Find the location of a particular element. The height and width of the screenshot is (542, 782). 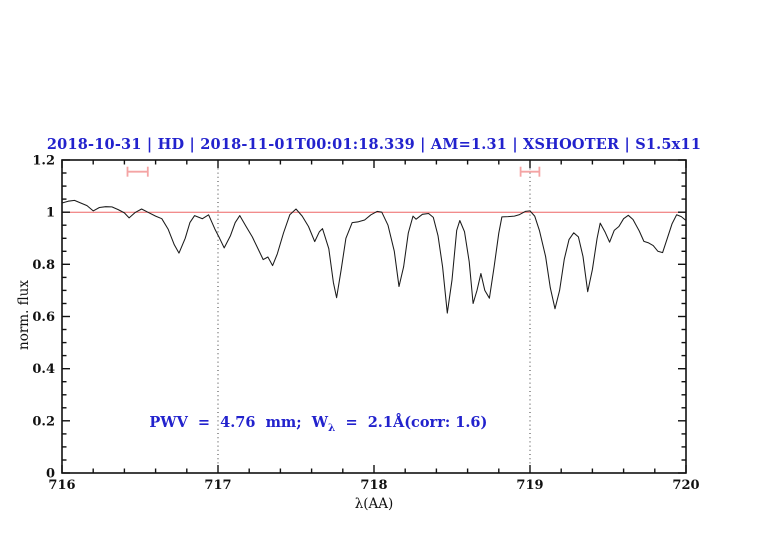

pwv-annotation-subscript: λ is located at coordinates (332, 427).